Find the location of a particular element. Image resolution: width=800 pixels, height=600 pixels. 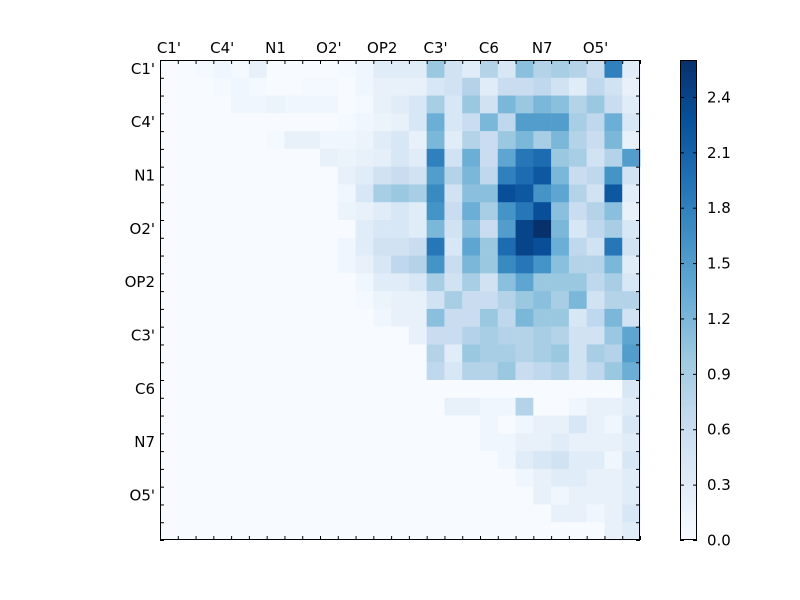

colorbar: 0.0 0.3 0.6 0.9 1.2 1.5 1.8 2.1 2.4 is located at coordinates (705, 305).